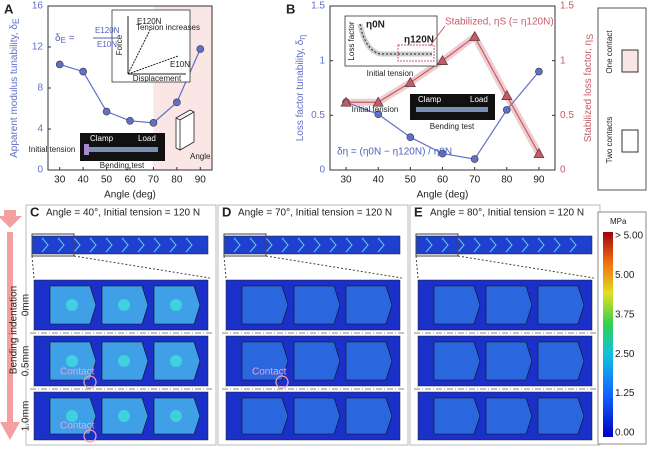 The height and width of the screenshot is (449, 649). What do you see at coordinates (147, 138) in the screenshot?
I see `inset-label: Load` at bounding box center [147, 138].